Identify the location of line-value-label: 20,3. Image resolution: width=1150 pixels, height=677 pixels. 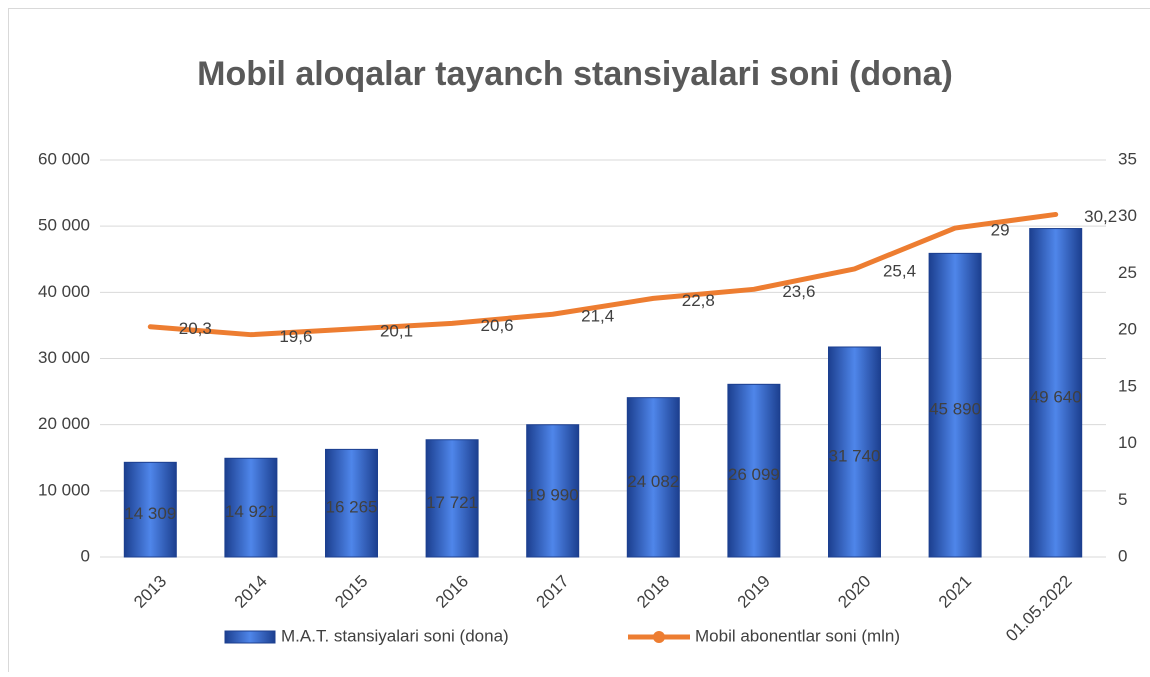
(195, 328).